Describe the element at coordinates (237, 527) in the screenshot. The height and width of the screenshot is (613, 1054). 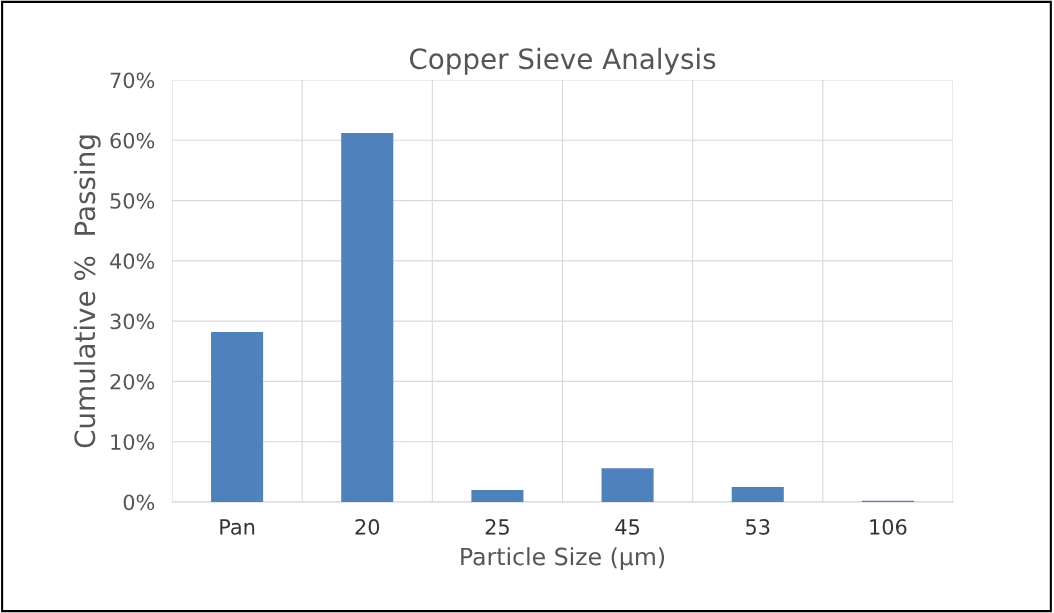
I see `x-tick-label: Pan` at that location.